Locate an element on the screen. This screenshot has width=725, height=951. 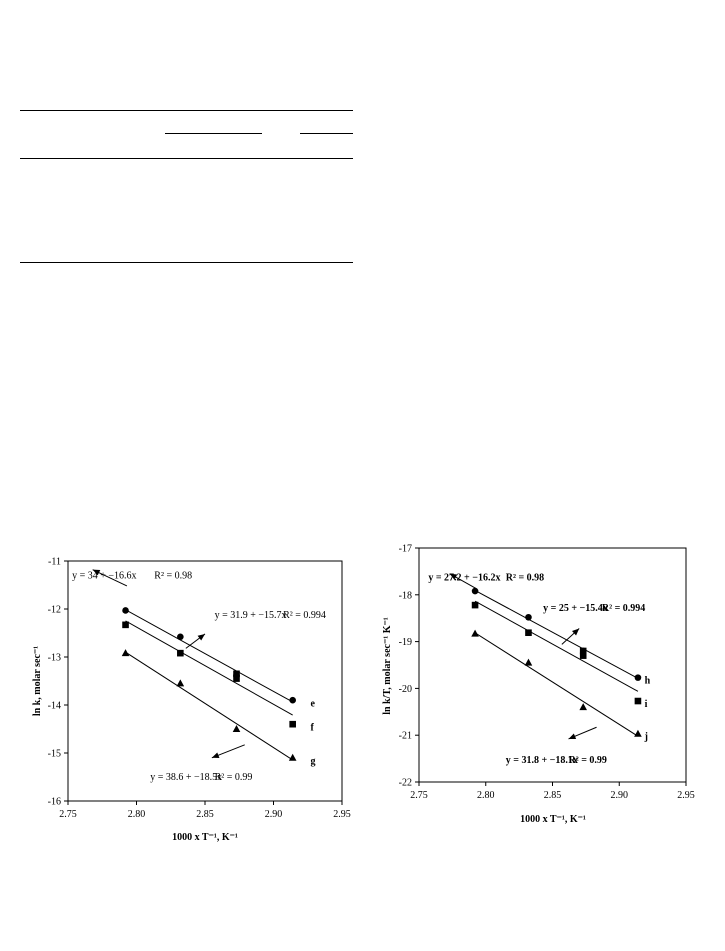
fit-line-g is located at coordinates (209, 706).